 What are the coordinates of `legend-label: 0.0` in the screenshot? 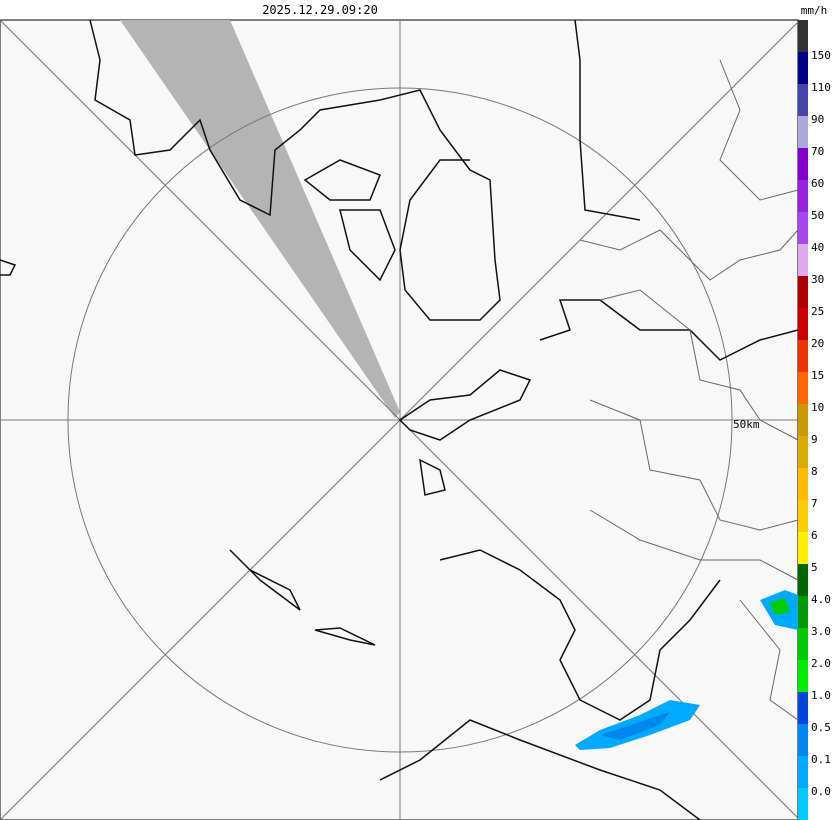 It's located at (821, 791).